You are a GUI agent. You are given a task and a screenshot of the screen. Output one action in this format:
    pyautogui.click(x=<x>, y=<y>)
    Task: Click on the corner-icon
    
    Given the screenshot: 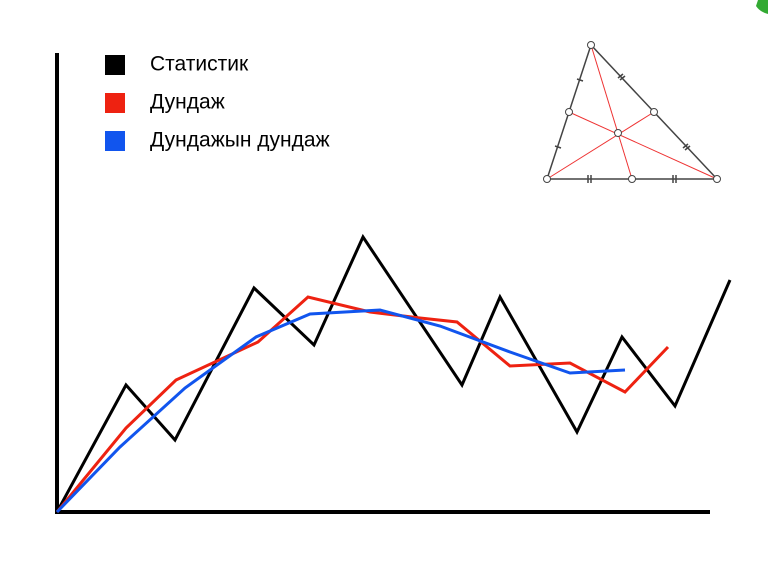 What is the action you would take?
    pyautogui.click(x=762, y=7)
    